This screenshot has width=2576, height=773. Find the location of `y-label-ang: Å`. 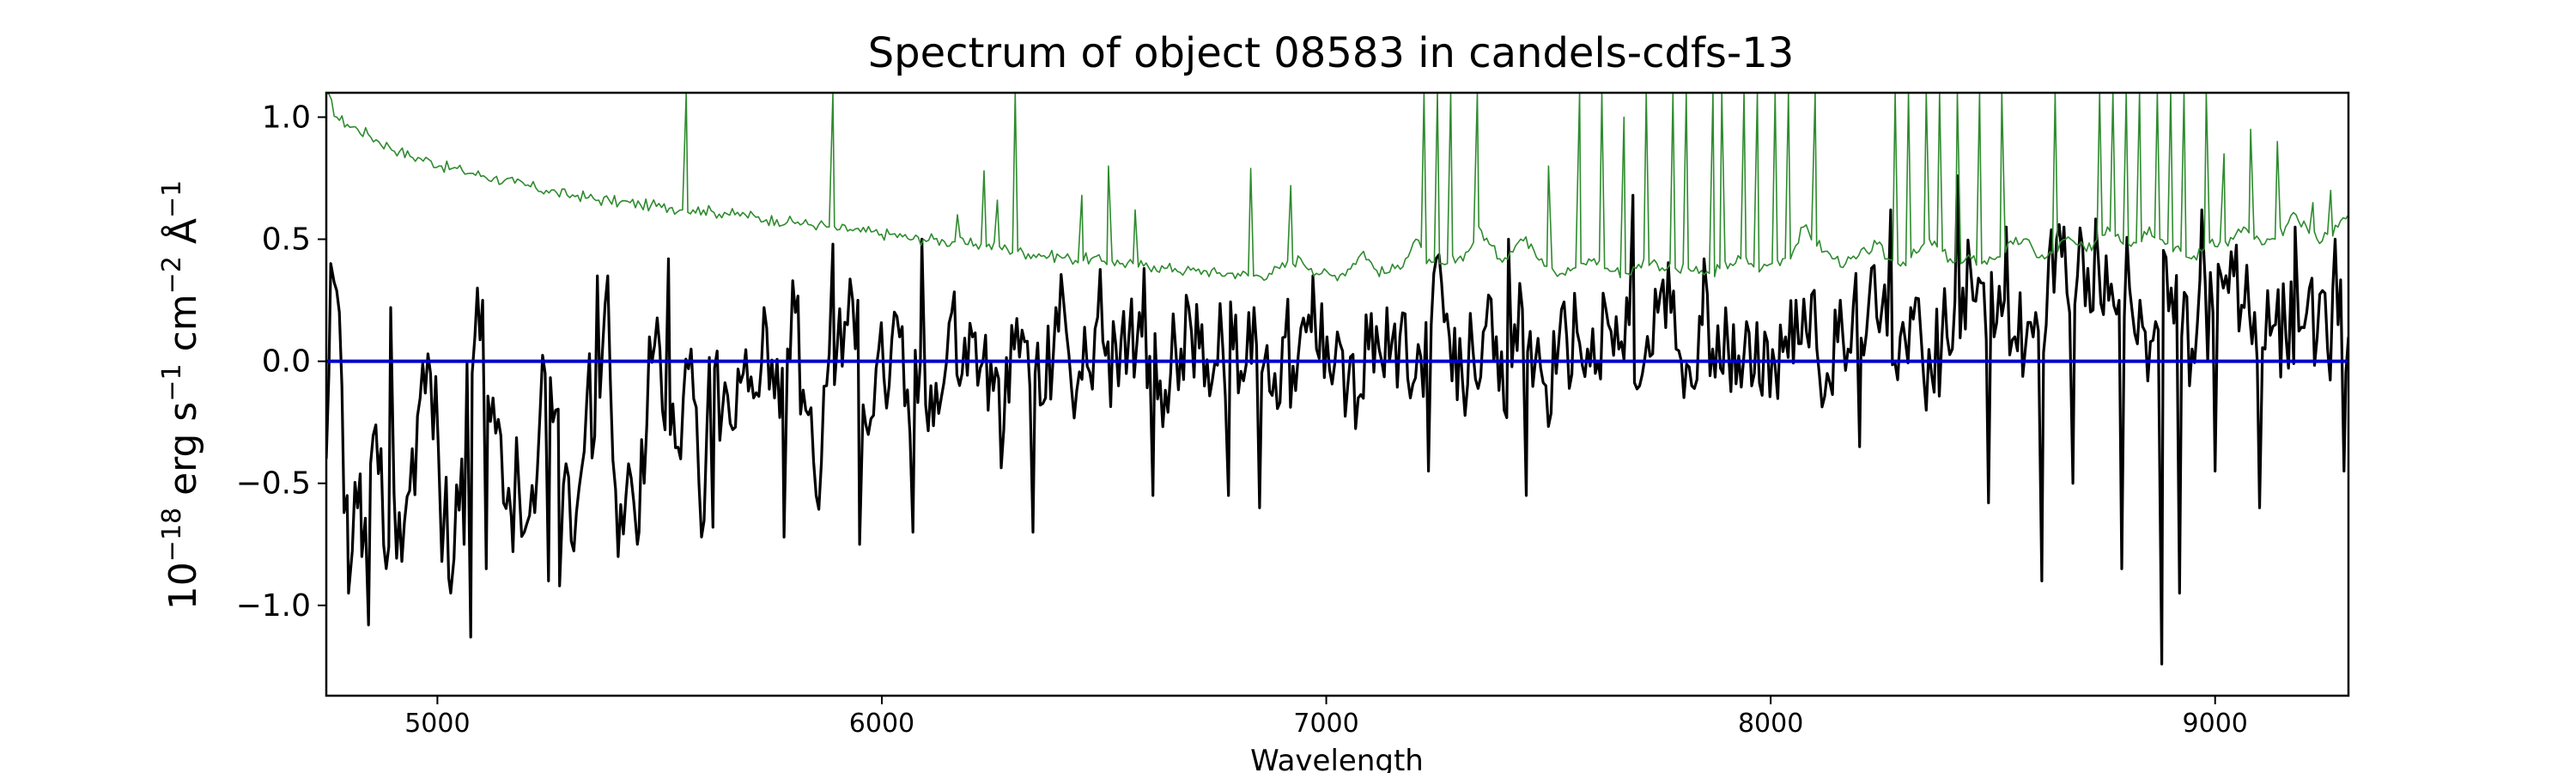

y-label-ang: Å is located at coordinates (182, 237).